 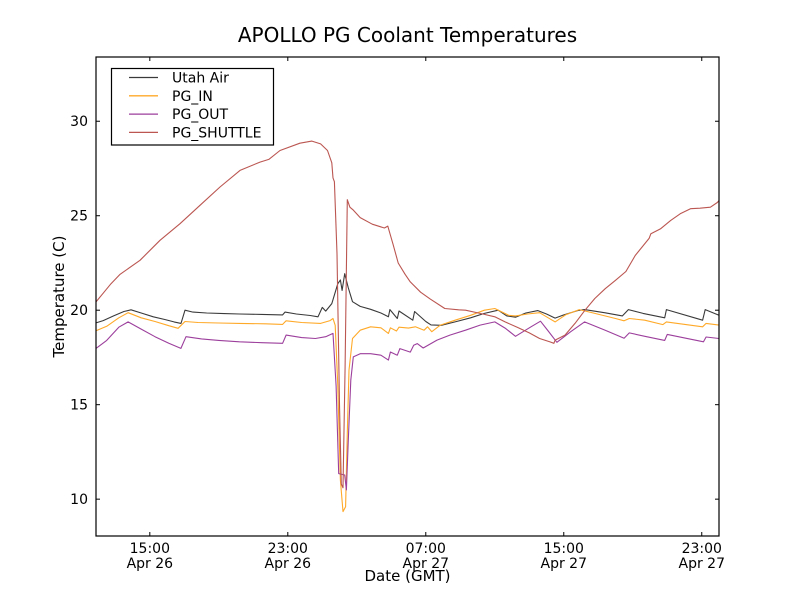 I want to click on y-tick-label: 20, so click(x=79, y=311).